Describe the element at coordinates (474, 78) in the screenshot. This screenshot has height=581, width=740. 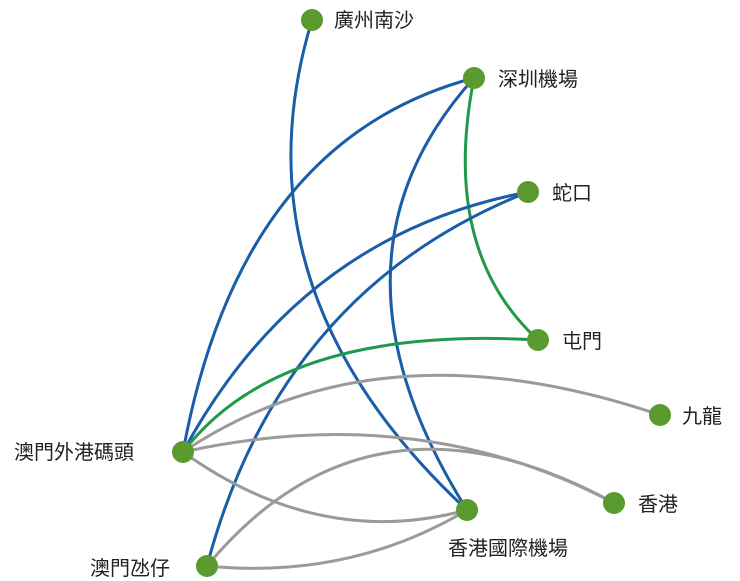
I see `node-shenzhen-airport` at that location.